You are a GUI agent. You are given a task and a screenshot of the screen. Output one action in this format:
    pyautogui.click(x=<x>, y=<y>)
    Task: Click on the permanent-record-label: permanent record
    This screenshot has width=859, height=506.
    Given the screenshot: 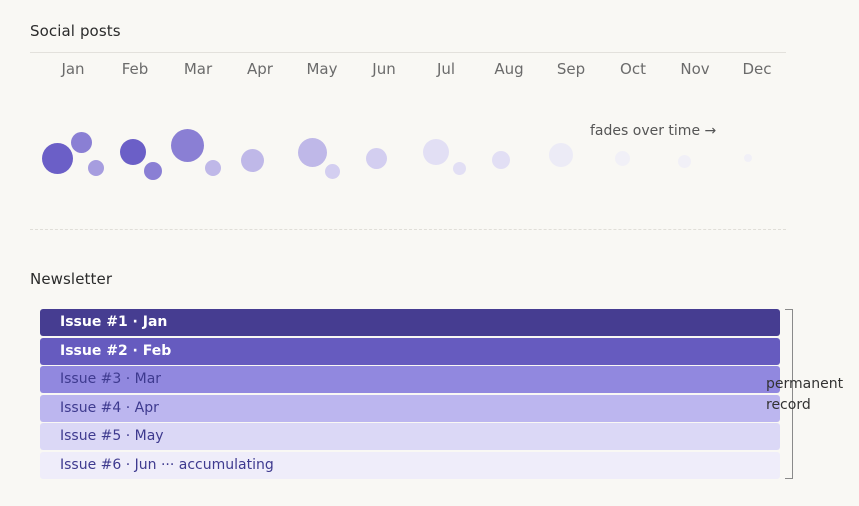 What is the action you would take?
    pyautogui.click(x=804, y=395)
    